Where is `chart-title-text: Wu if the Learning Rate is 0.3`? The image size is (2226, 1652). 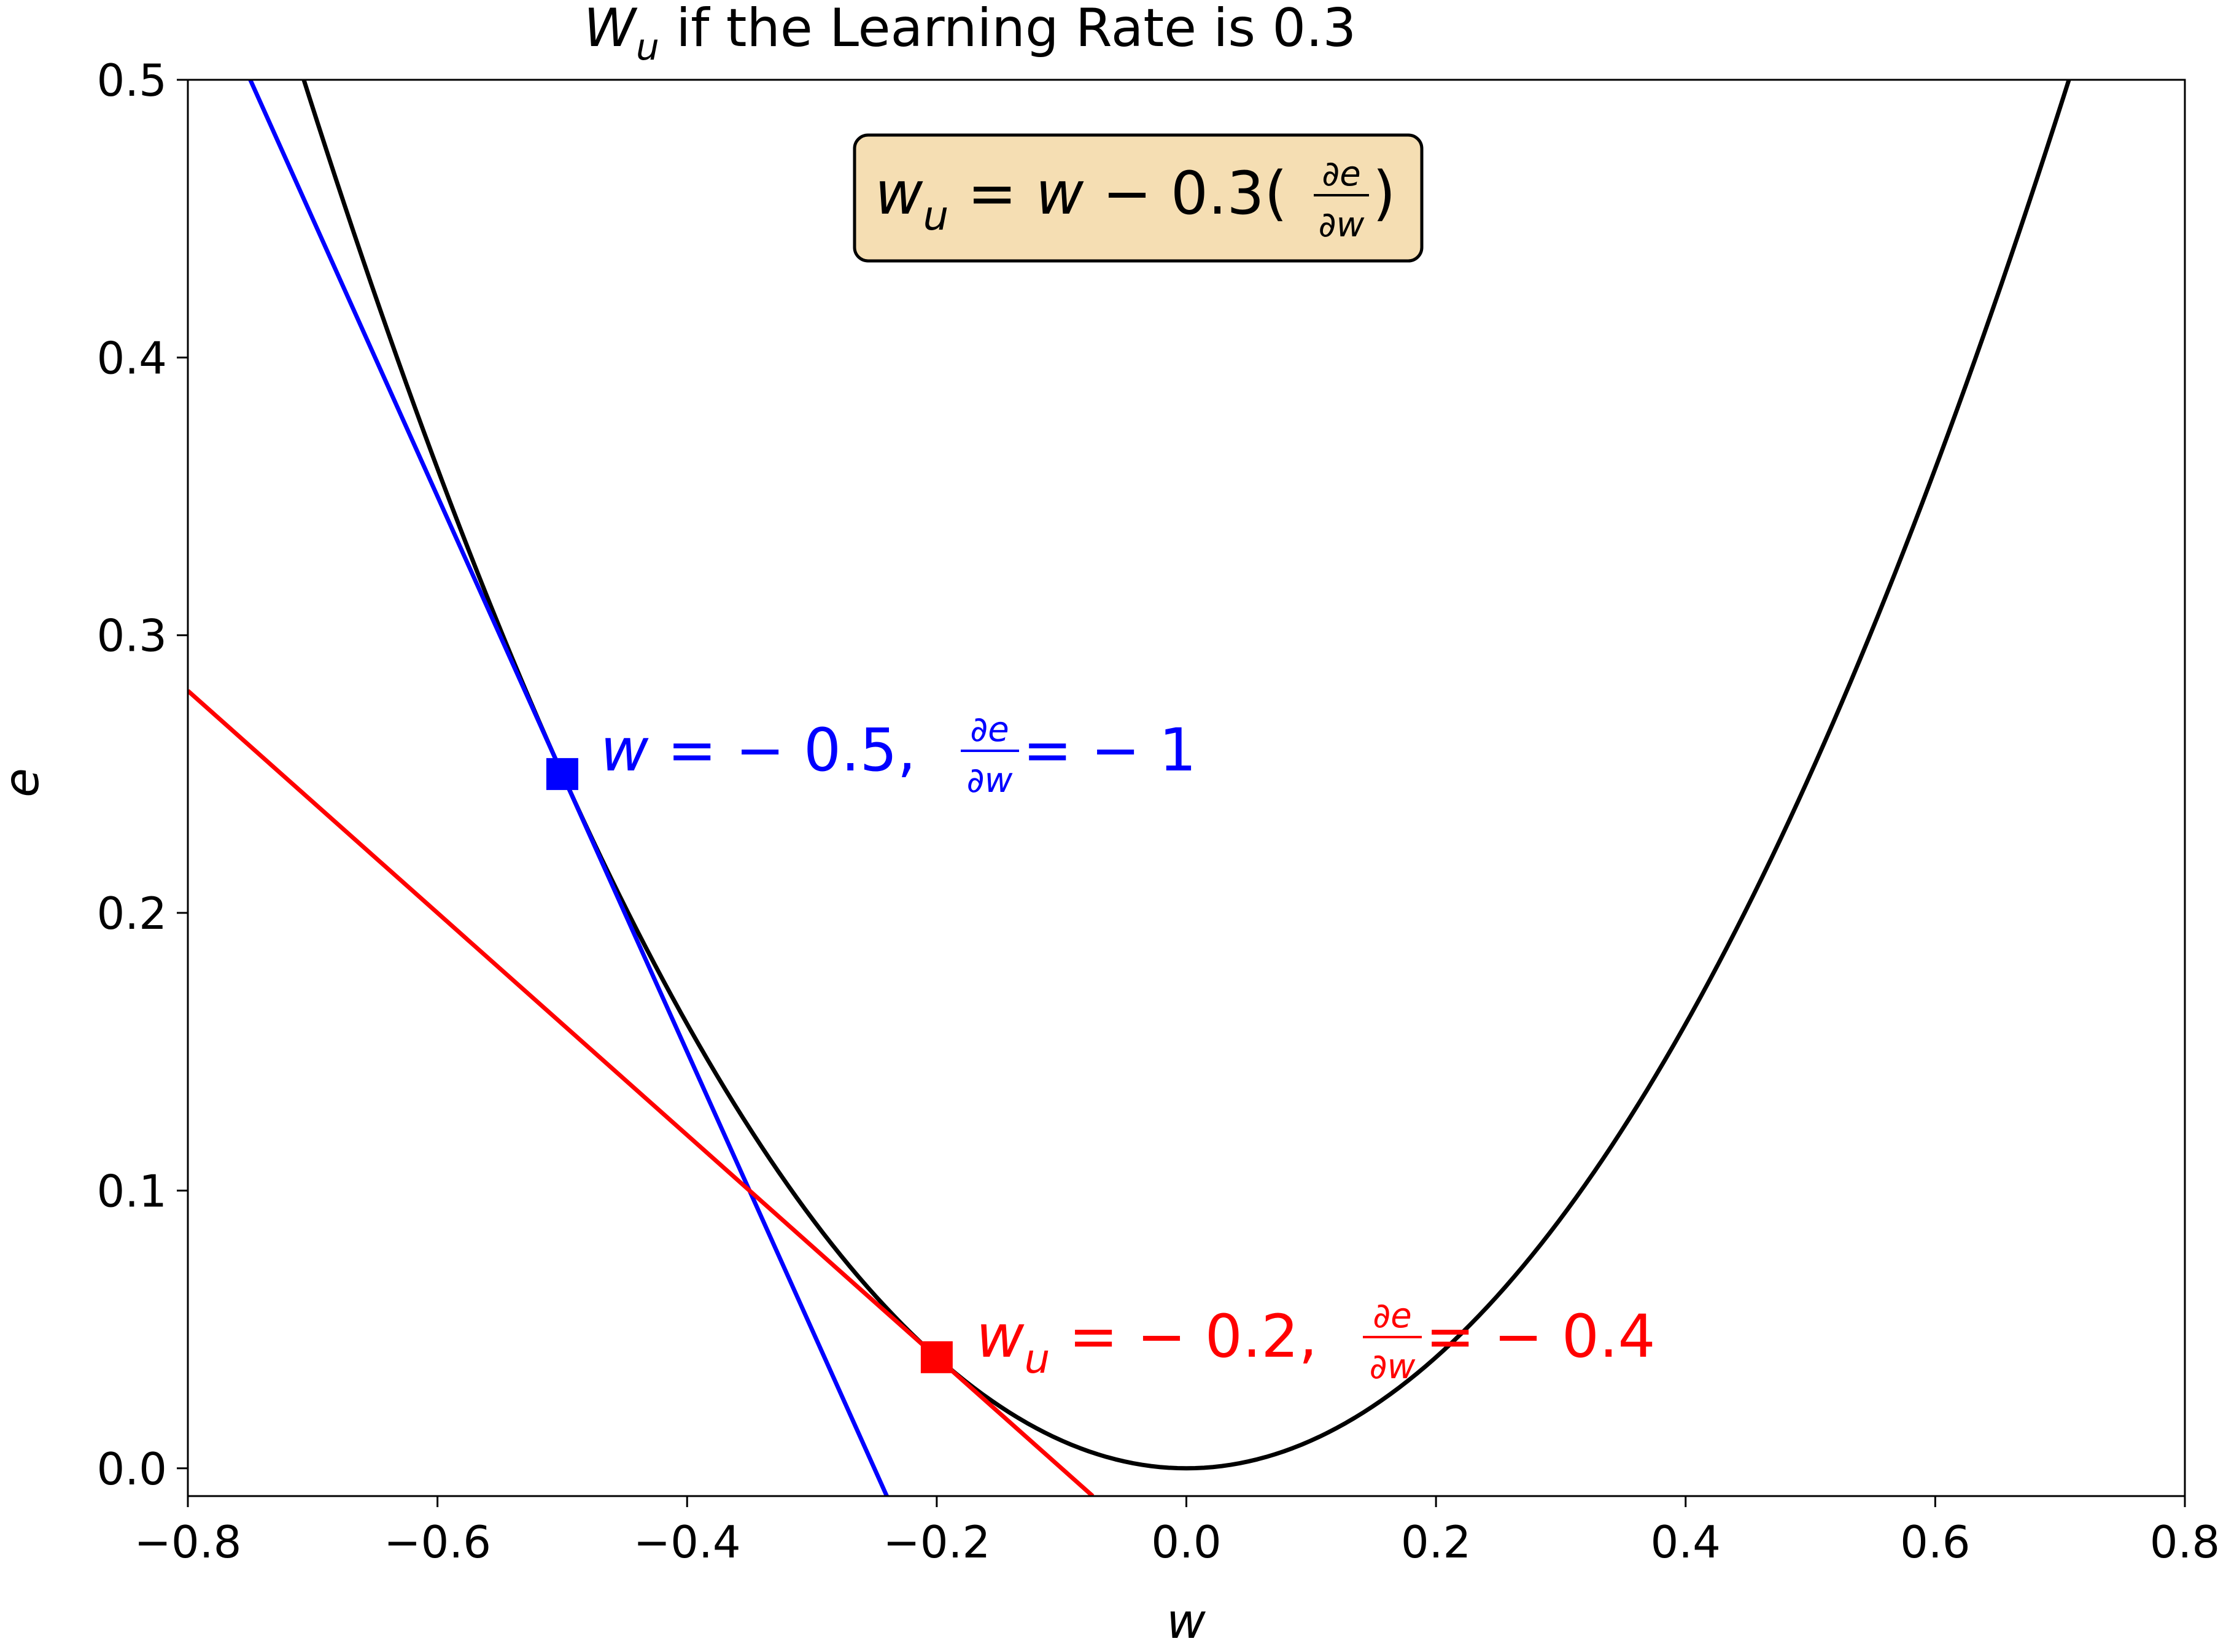 chart-title-text: Wu if the Learning Rate is 0.3 is located at coordinates (970, 34).